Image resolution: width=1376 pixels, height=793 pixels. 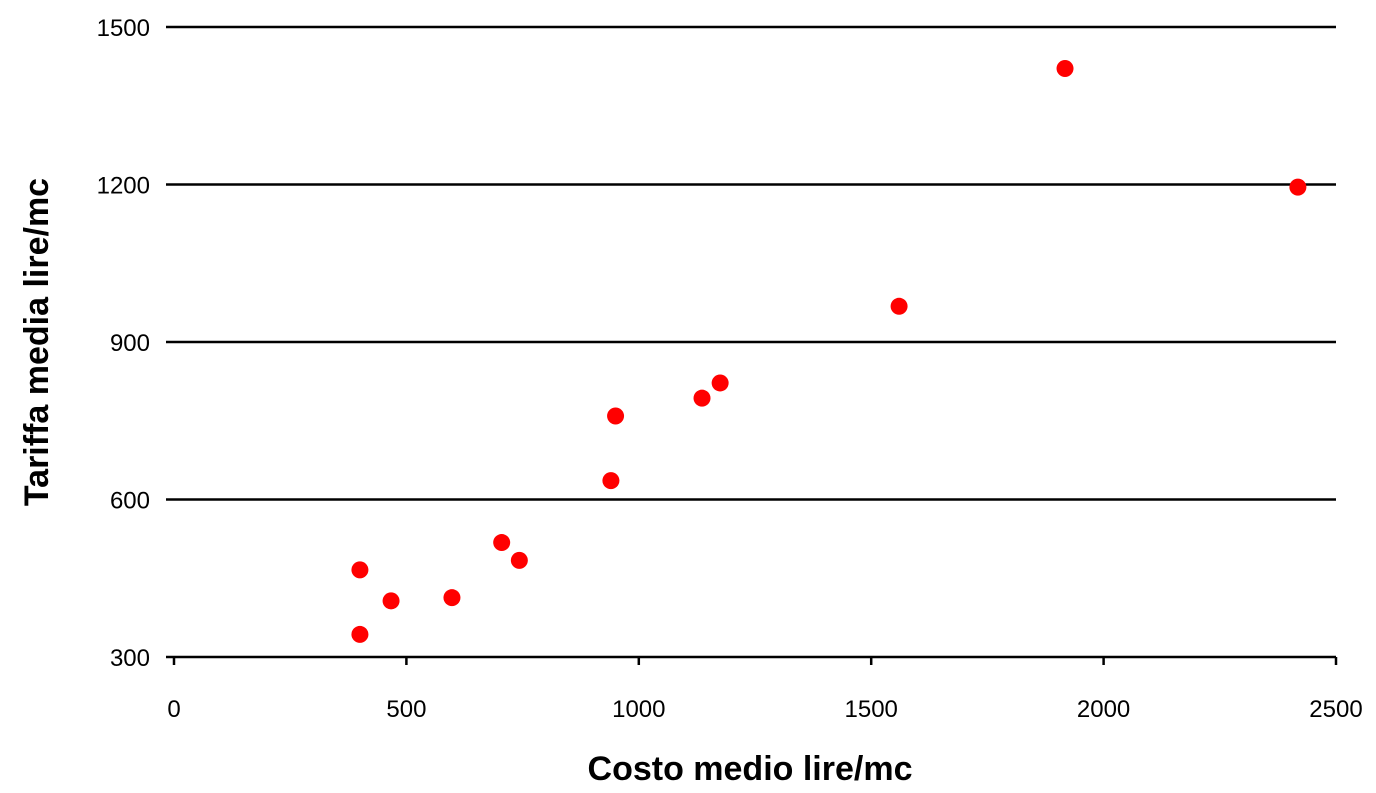 What do you see at coordinates (1335, 709) in the screenshot?
I see `x-tick-label-2500: 2500` at bounding box center [1335, 709].